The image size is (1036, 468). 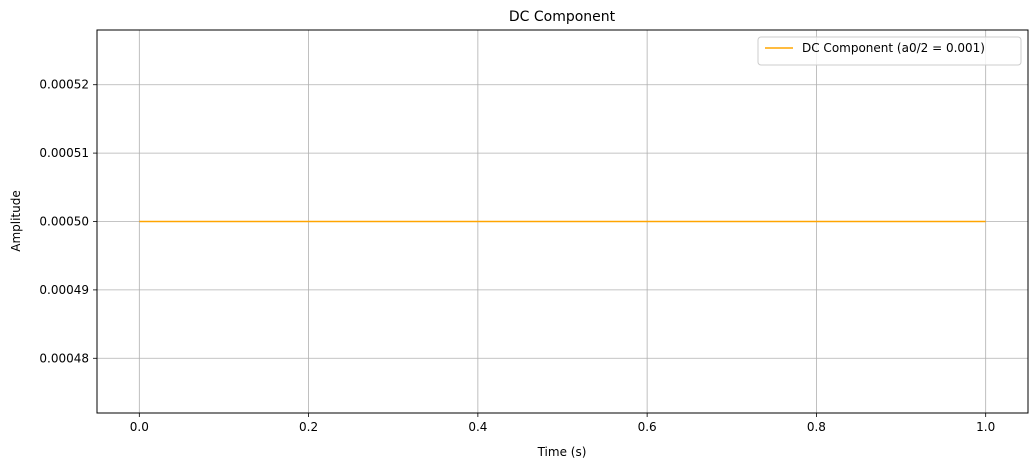 What do you see at coordinates (477, 427) in the screenshot?
I see `x-tick-label: 0.4` at bounding box center [477, 427].